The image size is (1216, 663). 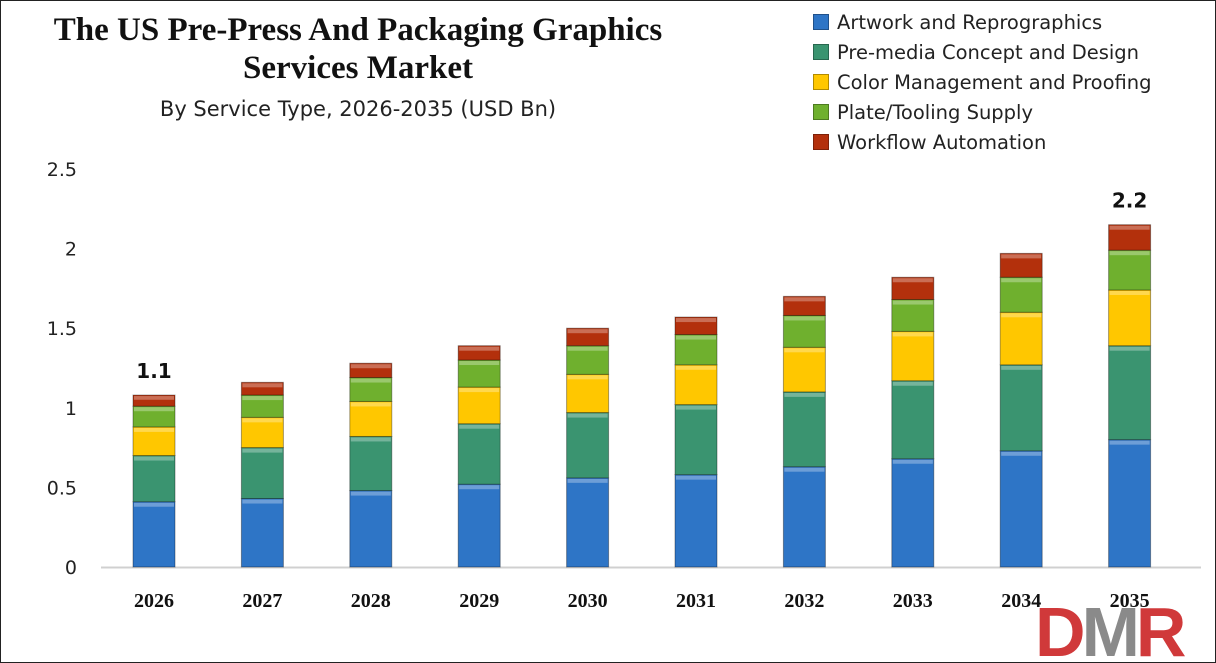 I want to click on y-tick-label: 1.5, so click(x=62, y=329).